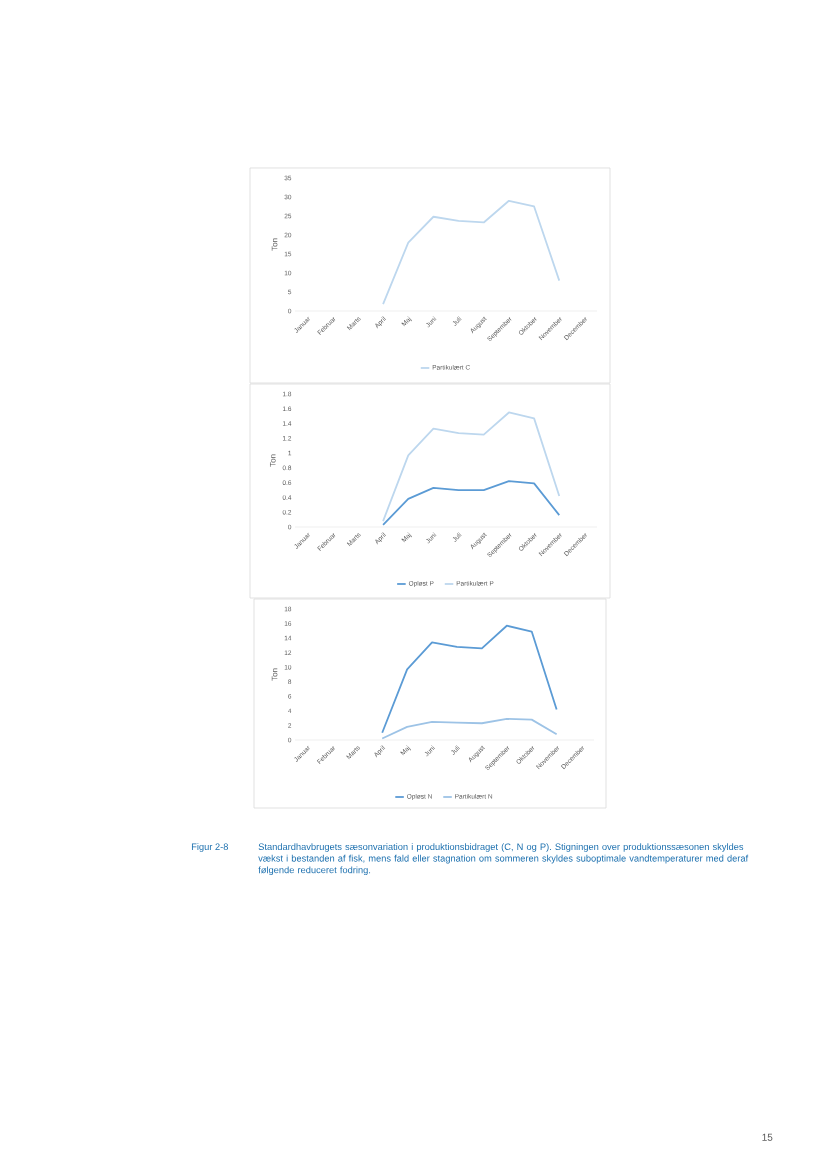  Describe the element at coordinates (767, 1137) in the screenshot. I see `text: 15` at that location.